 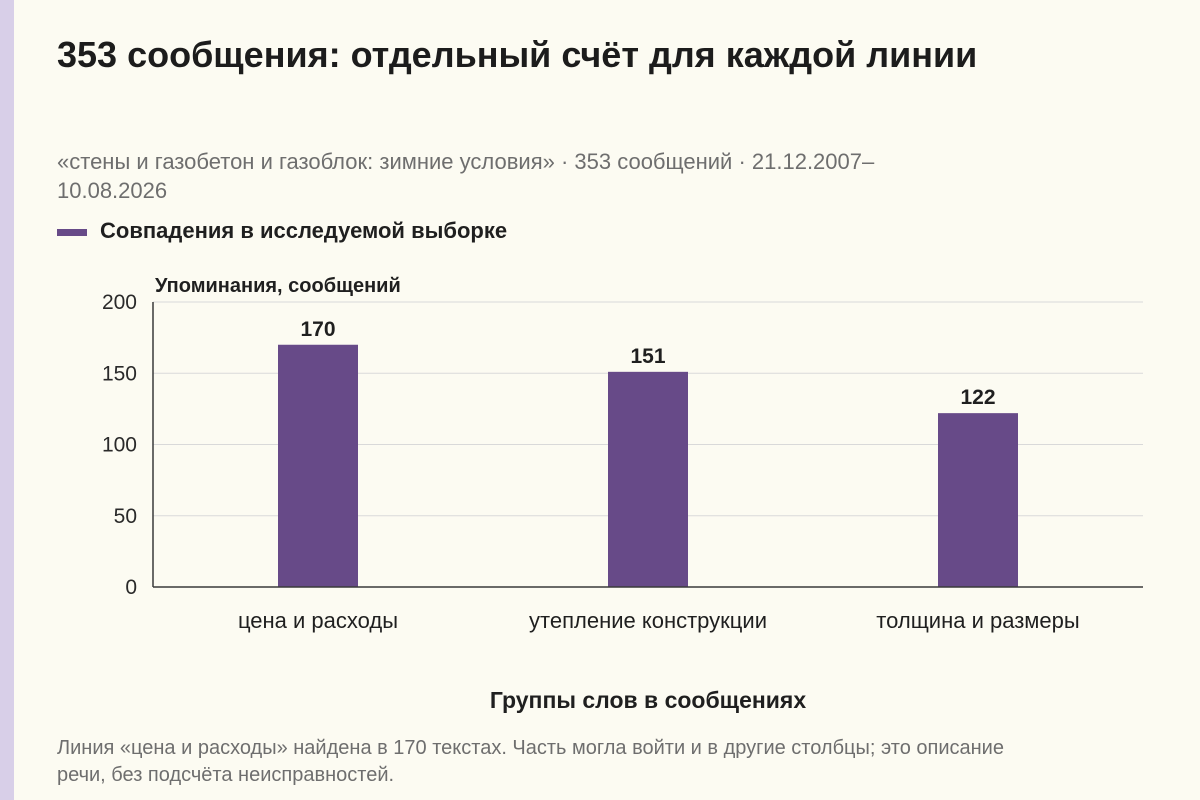 I want to click on accent-bar, so click(x=7, y=400).